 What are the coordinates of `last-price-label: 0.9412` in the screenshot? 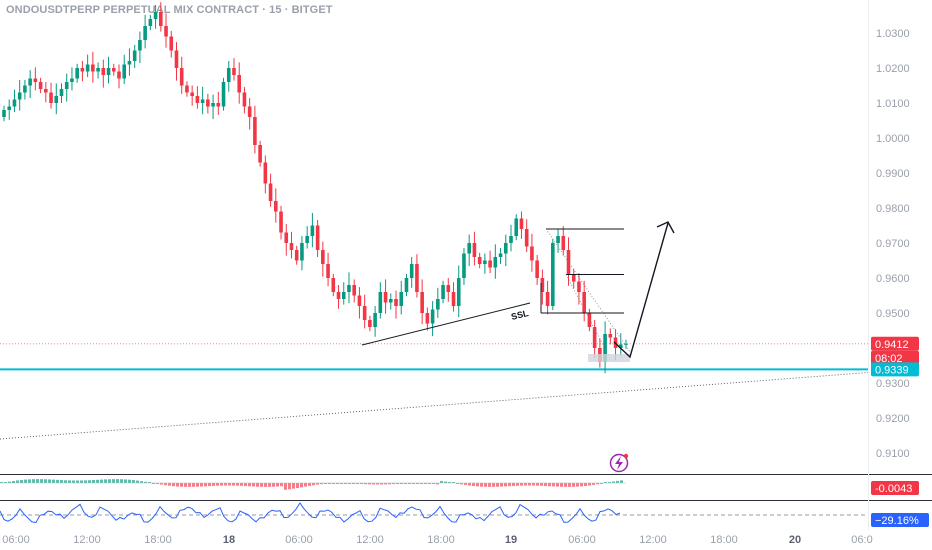 It's located at (892, 345).